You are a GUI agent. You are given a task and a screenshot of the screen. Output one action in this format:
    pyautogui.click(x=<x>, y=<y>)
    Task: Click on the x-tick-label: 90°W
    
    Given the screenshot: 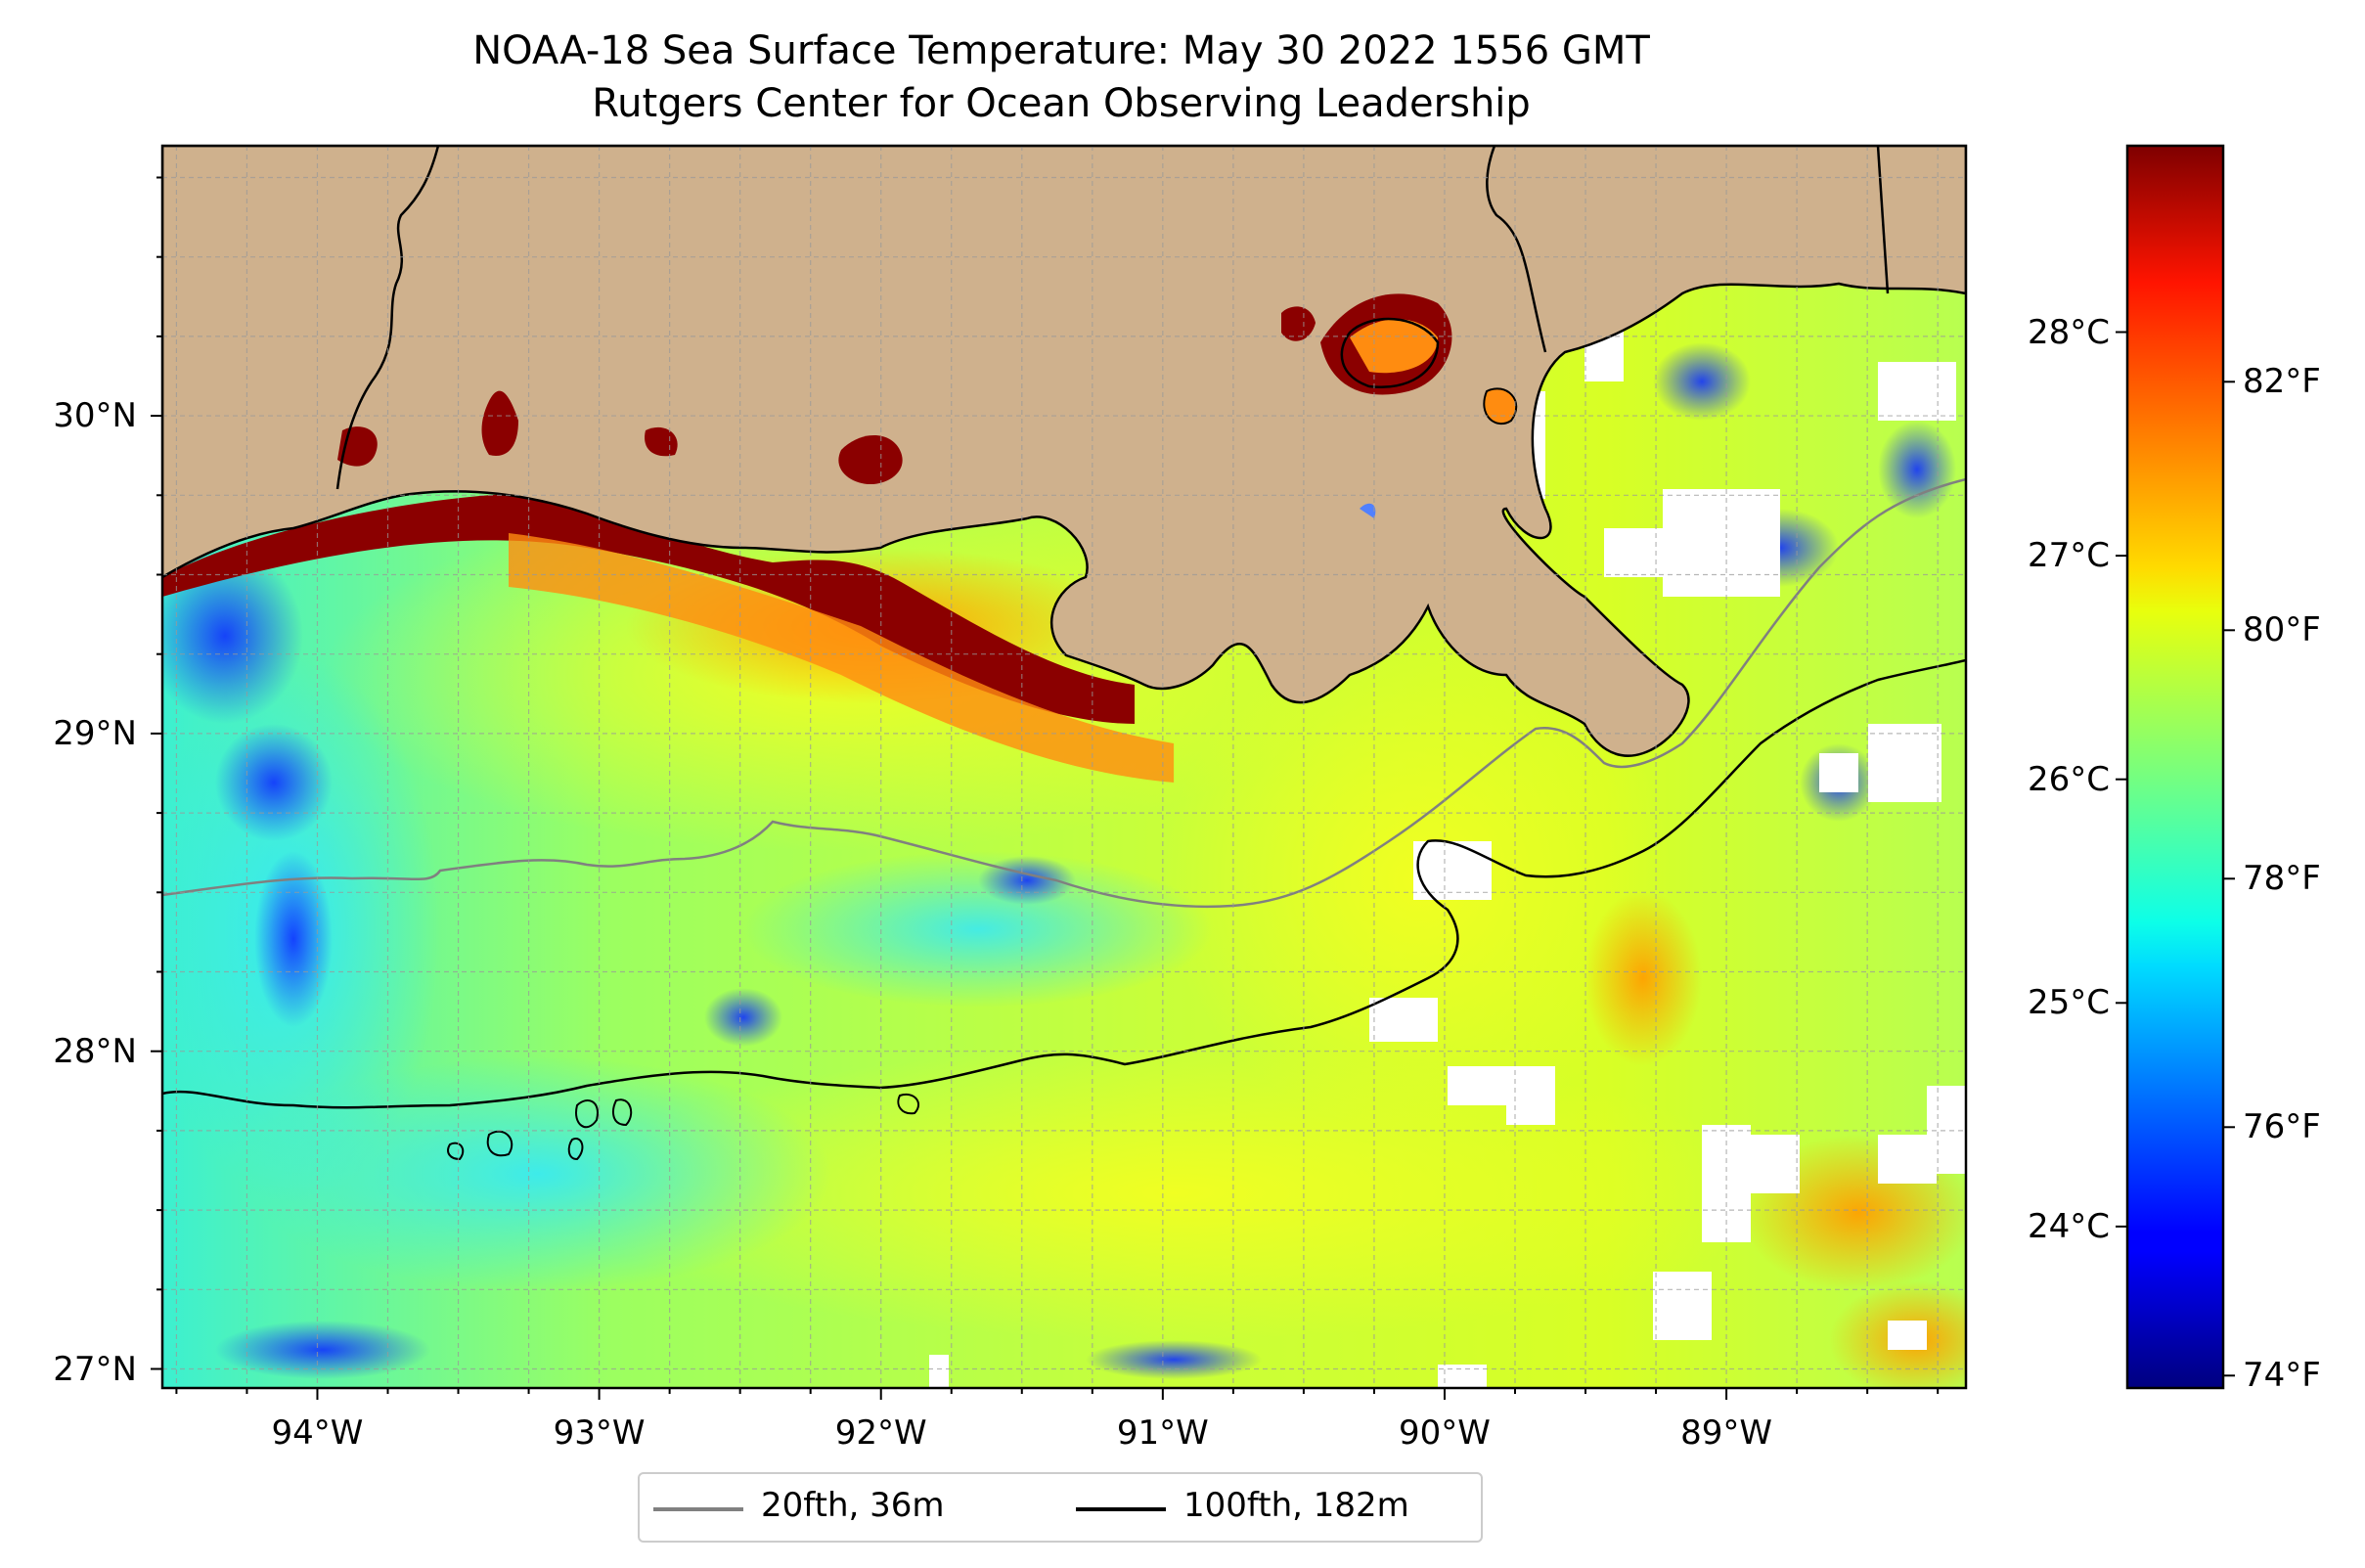 What is the action you would take?
    pyautogui.click(x=1445, y=1433)
    